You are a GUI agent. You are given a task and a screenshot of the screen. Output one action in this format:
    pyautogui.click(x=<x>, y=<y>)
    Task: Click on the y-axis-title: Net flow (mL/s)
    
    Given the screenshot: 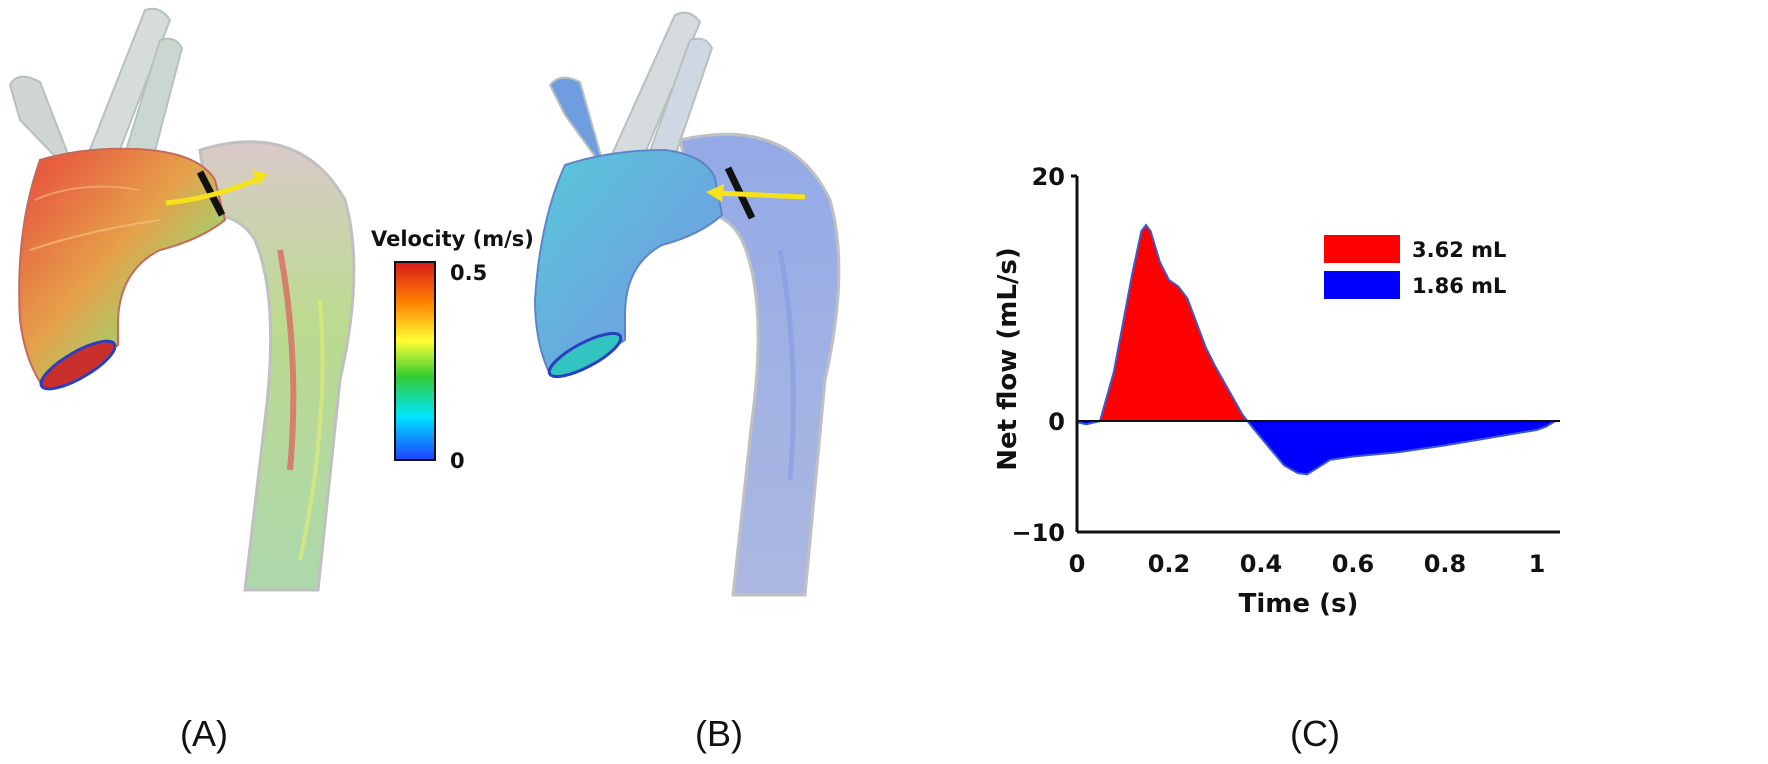 What is the action you would take?
    pyautogui.click(x=1008, y=358)
    